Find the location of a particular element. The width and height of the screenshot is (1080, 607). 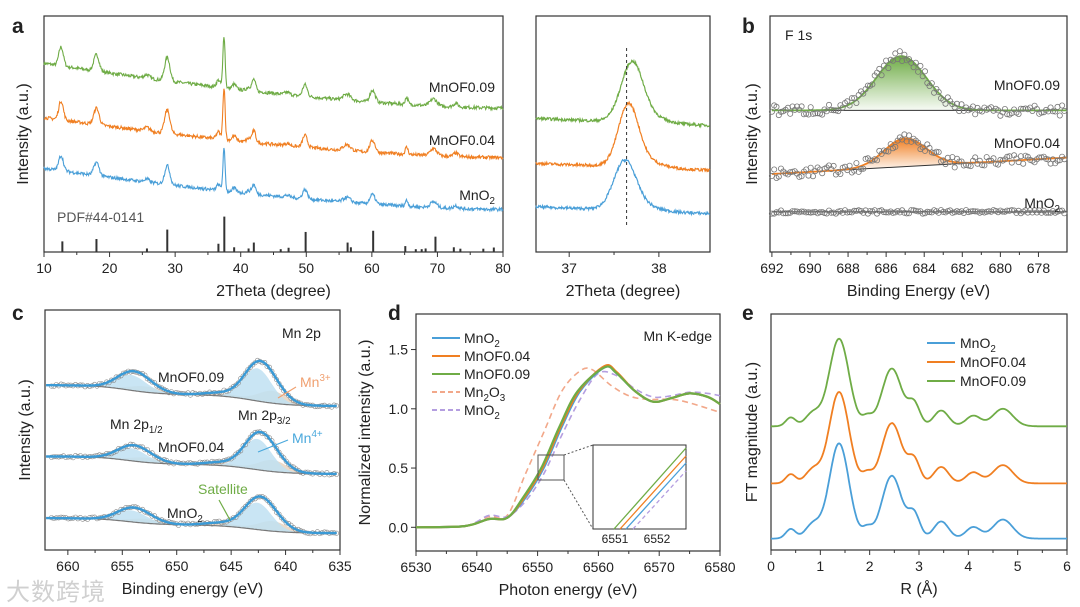

annotation: Satellite is located at coordinates (223, 489).